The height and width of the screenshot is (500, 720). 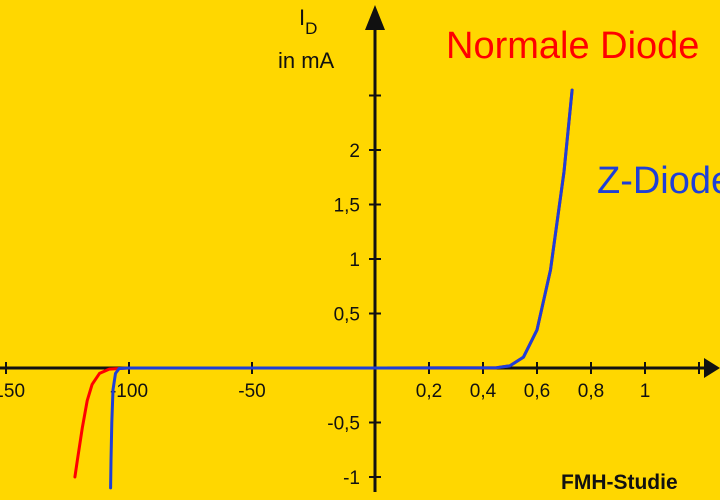 I want to click on x-tick-label-forward-2: 0,6, so click(x=537, y=391).